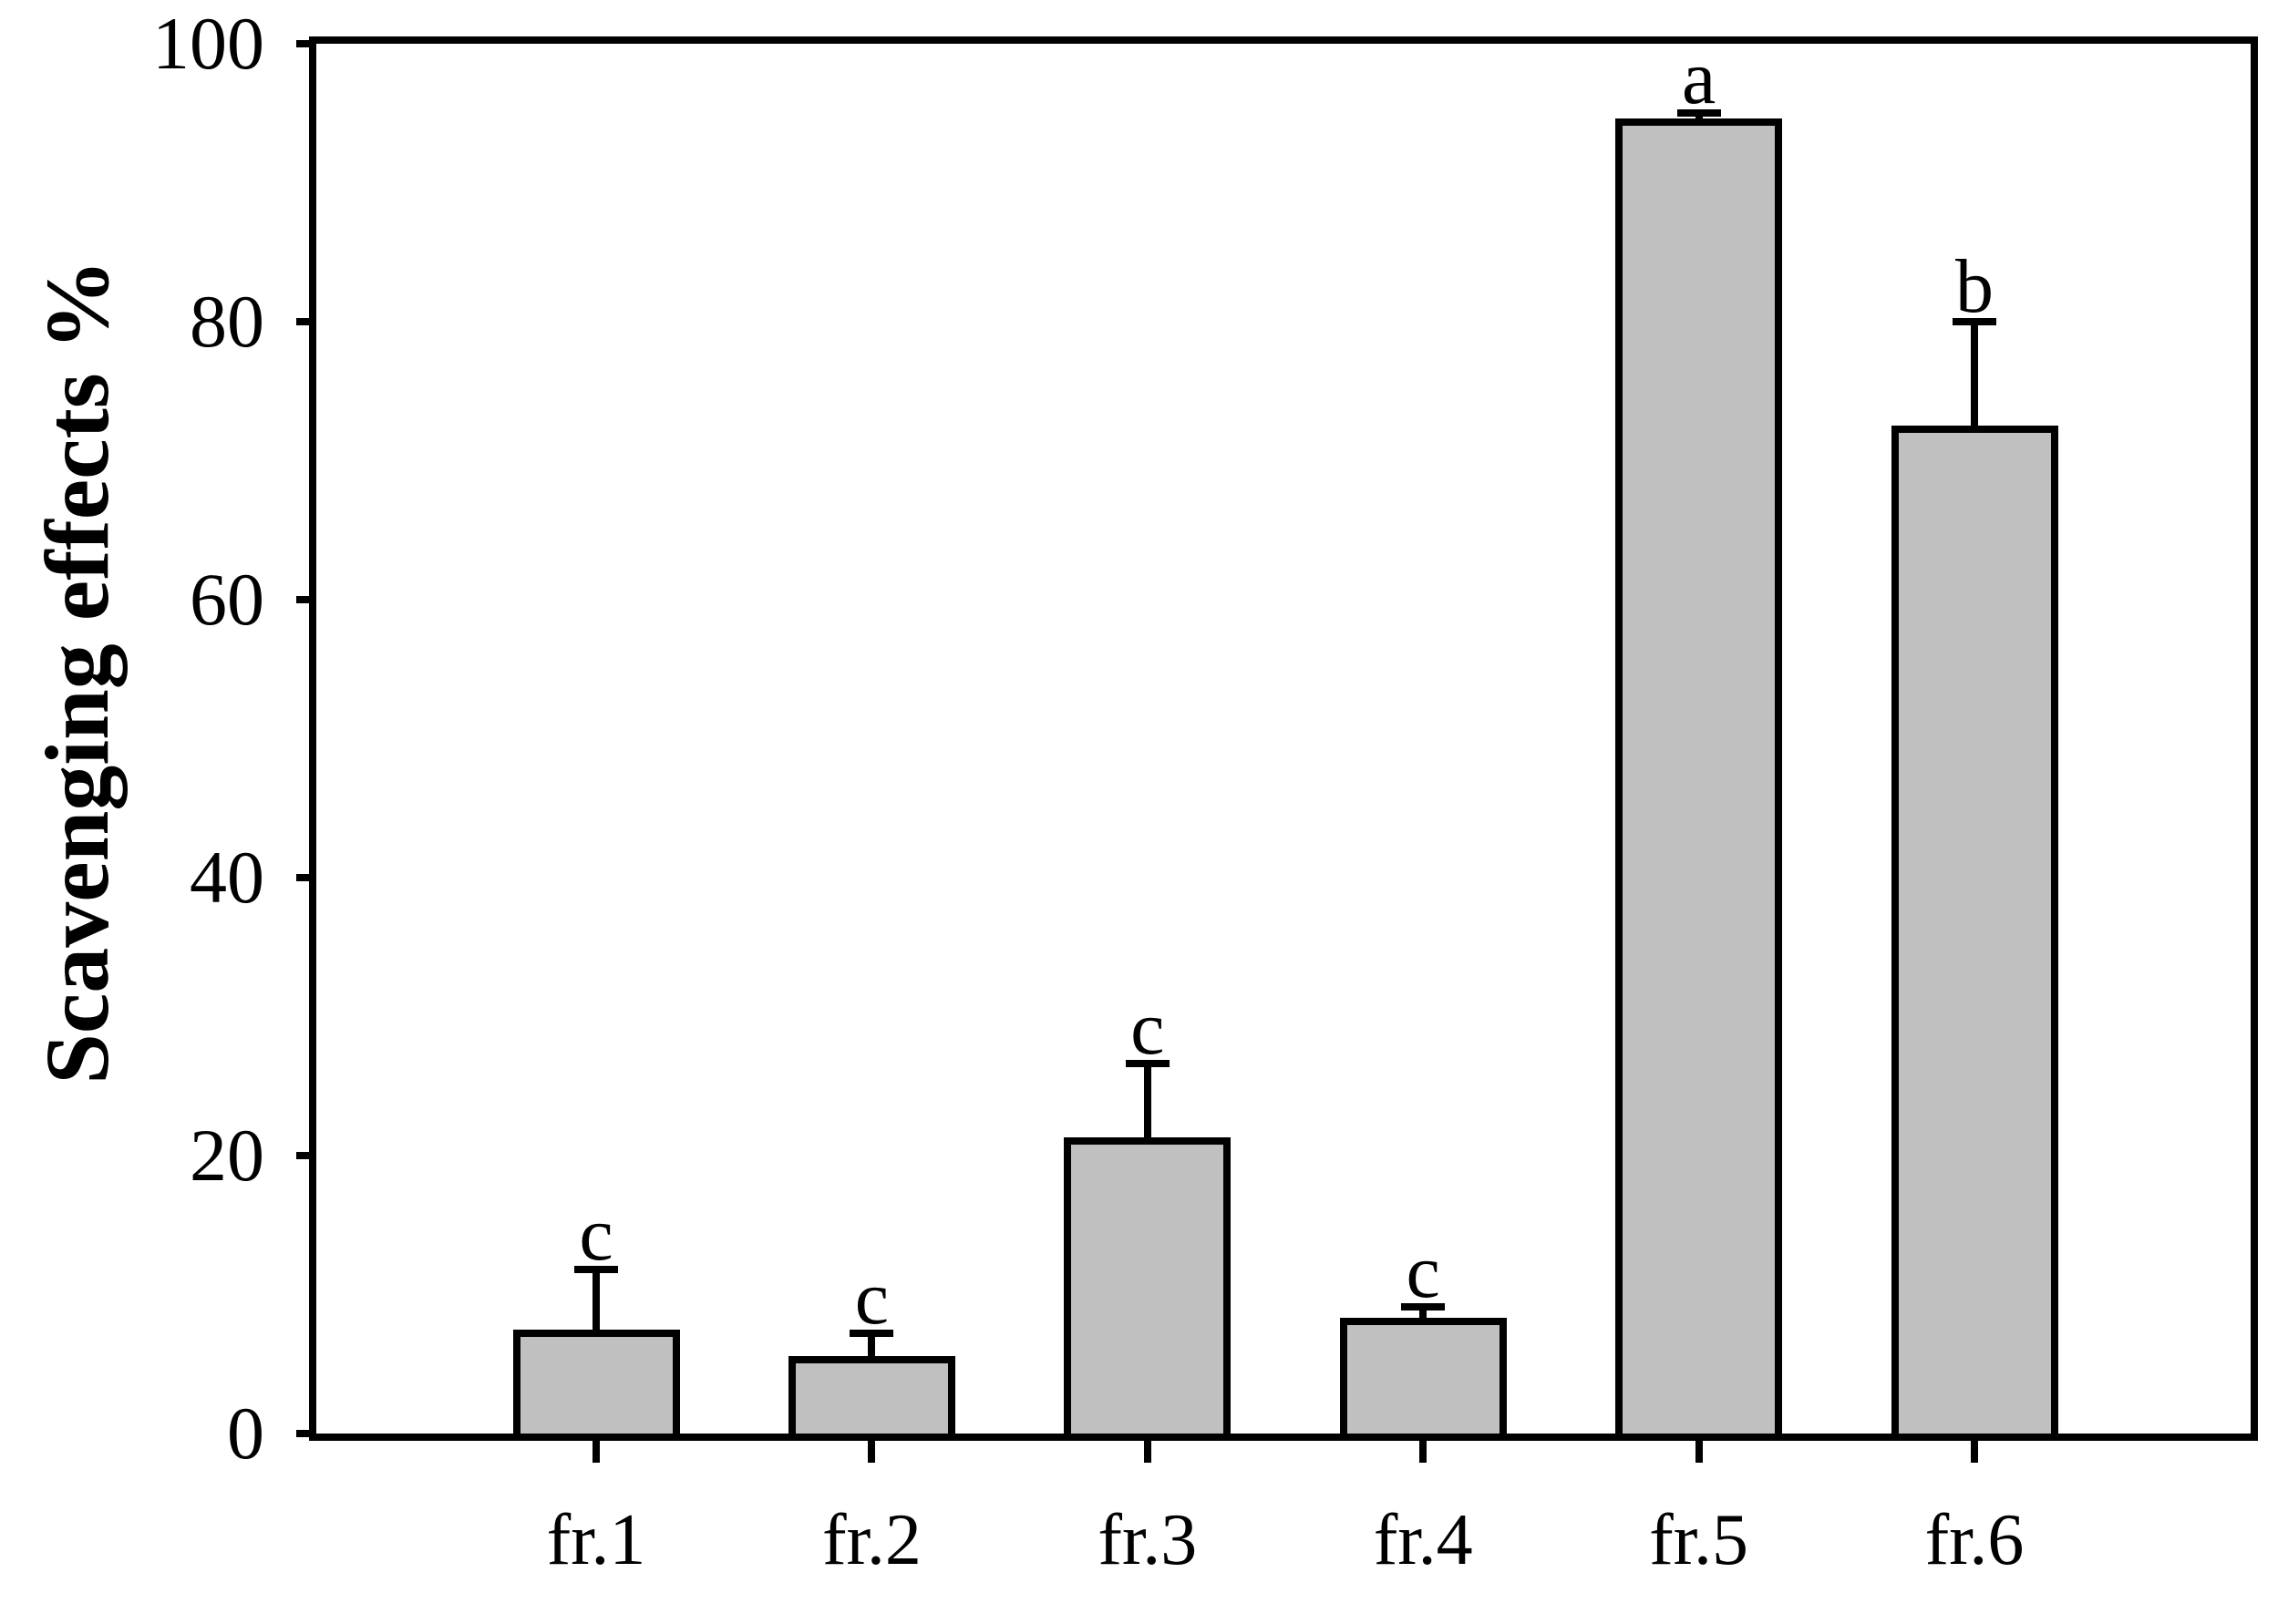 The width and height of the screenshot is (2288, 1624). What do you see at coordinates (1698, 113) in the screenshot?
I see `error-cap-fr.5` at bounding box center [1698, 113].